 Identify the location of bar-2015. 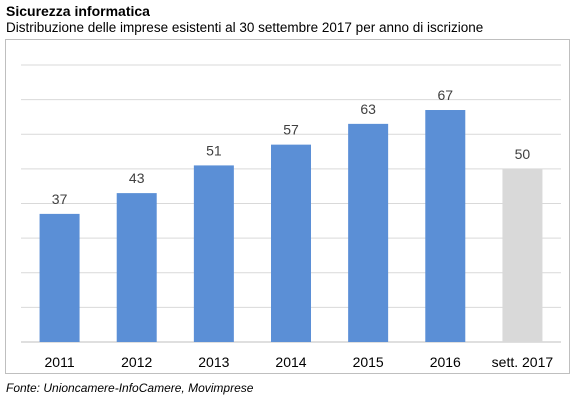
(368, 232).